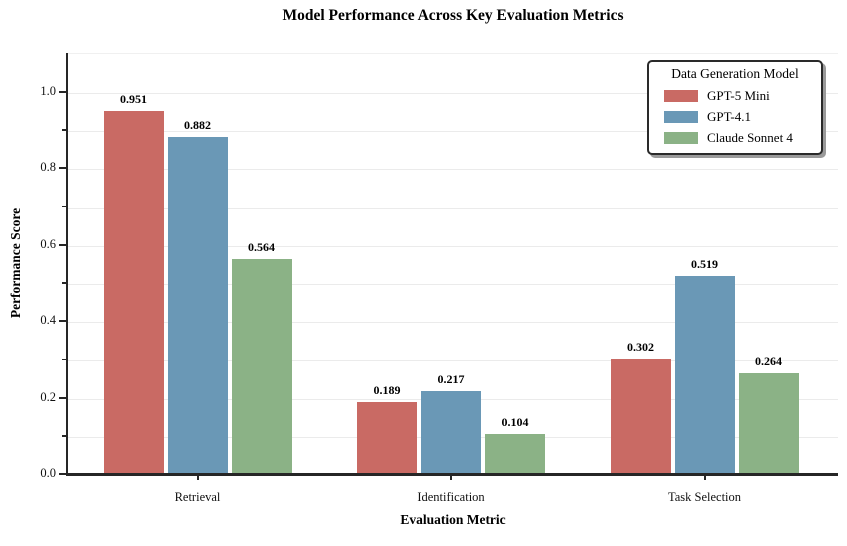  Describe the element at coordinates (515, 422) in the screenshot. I see `bar-value-label: 0.104` at that location.